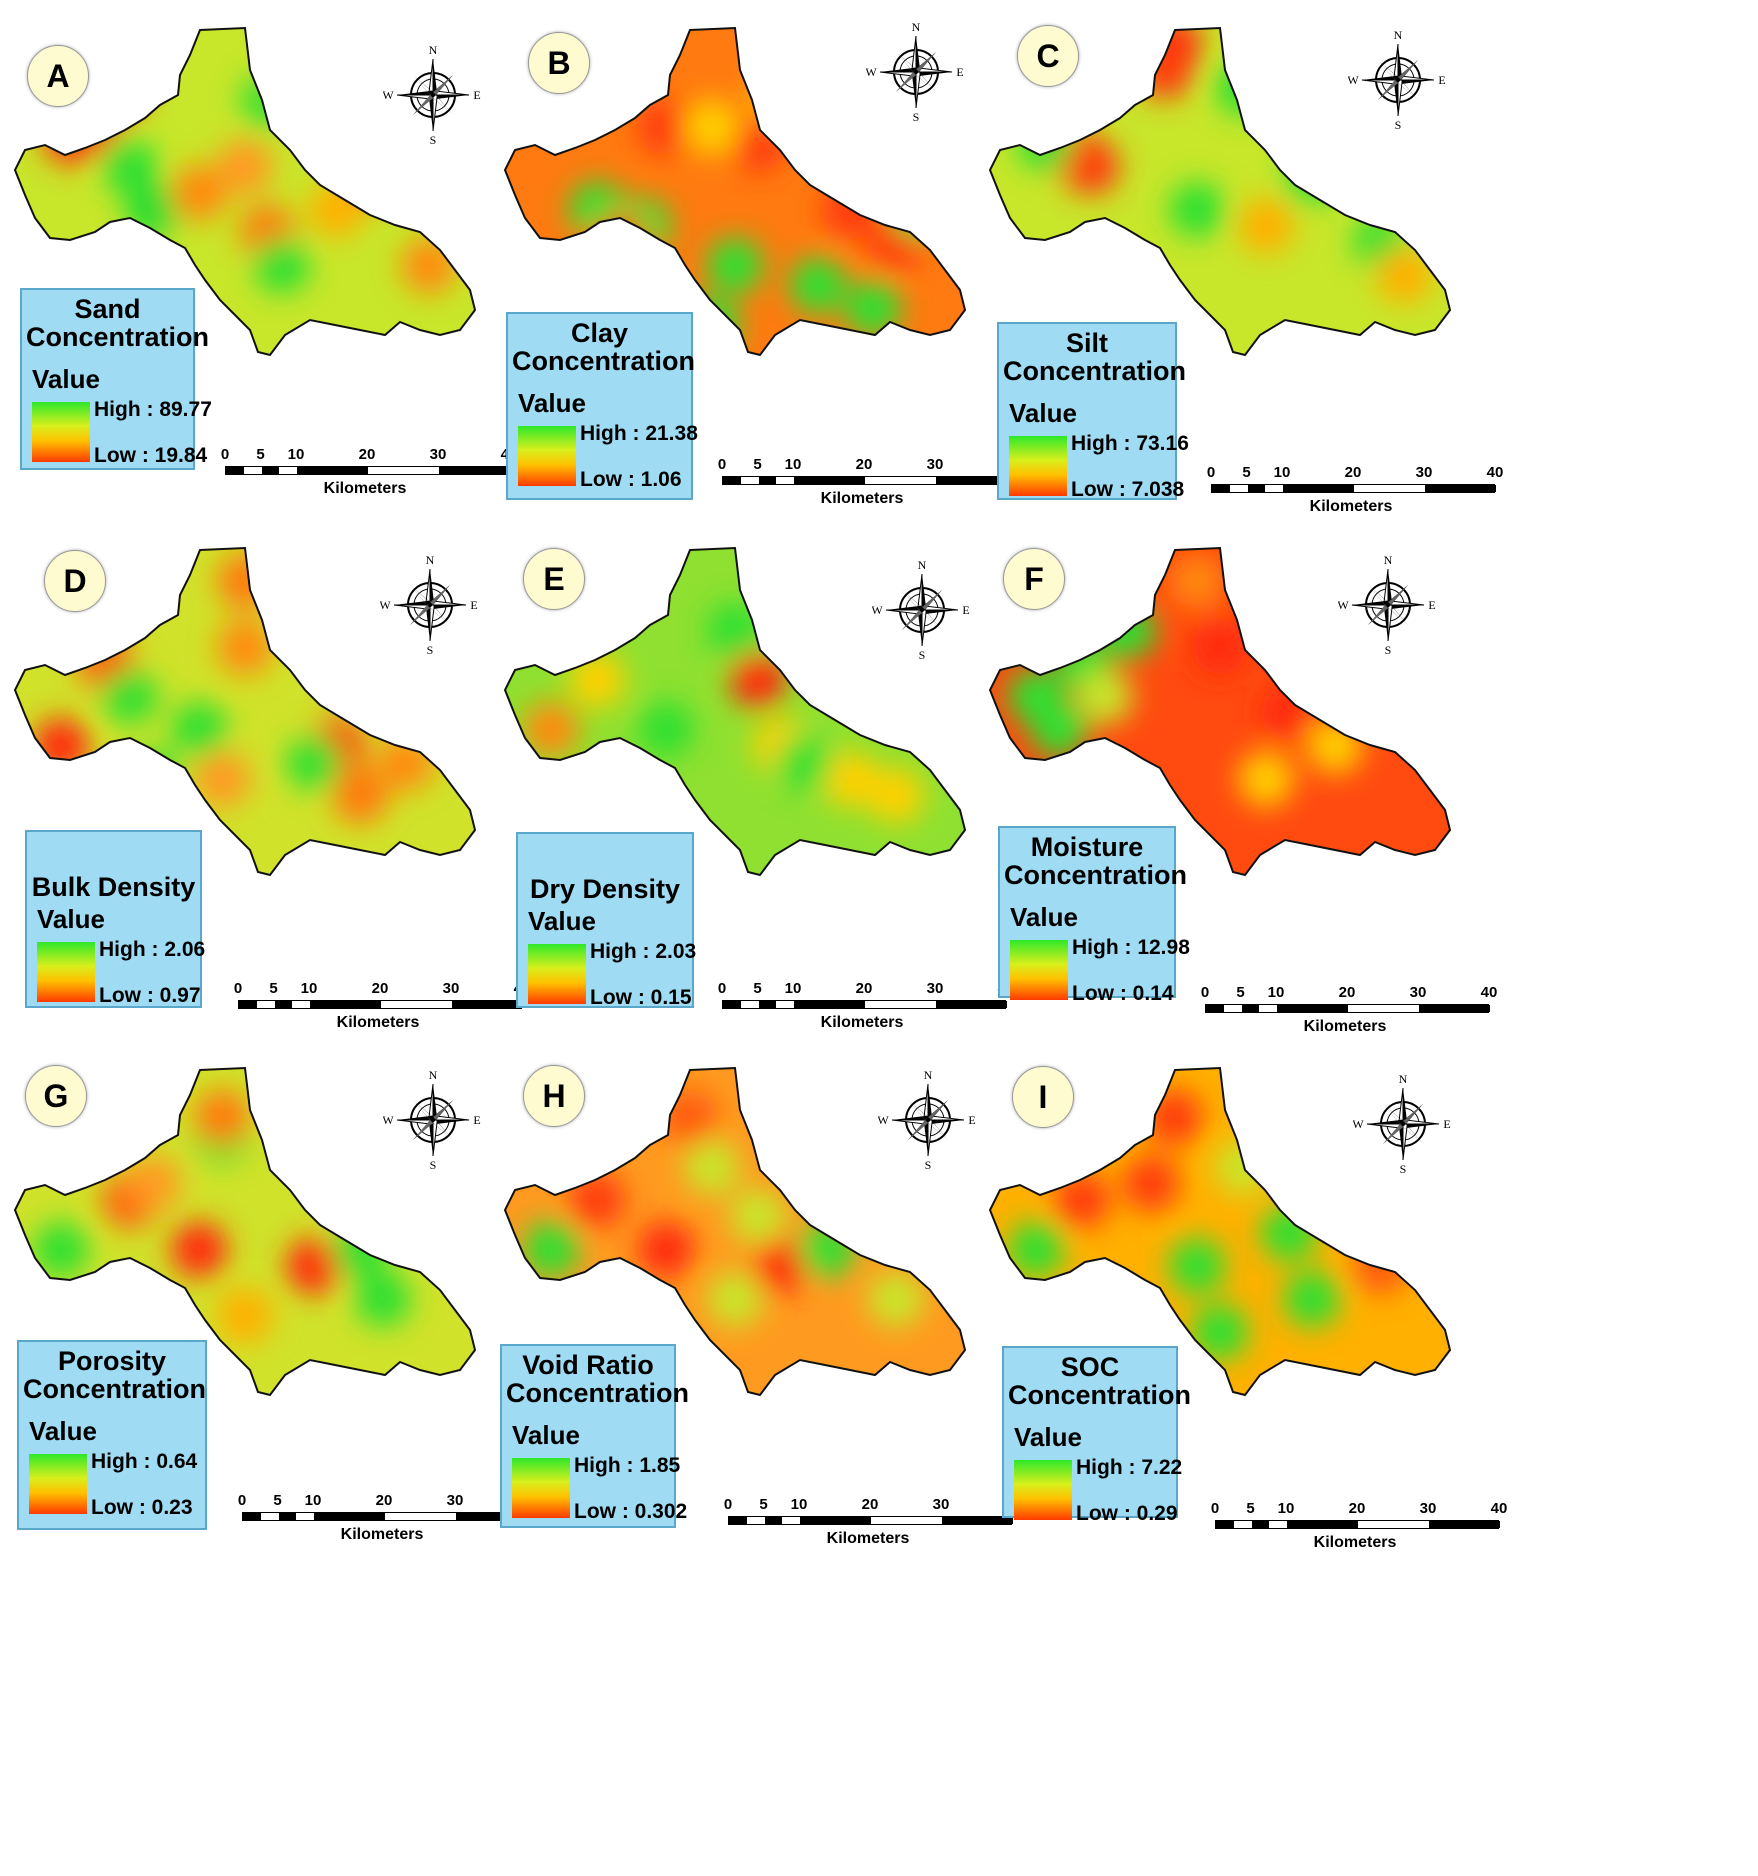 This screenshot has height=1876, width=1758. What do you see at coordinates (1048, 56) in the screenshot?
I see `panel-letter-badge: C` at bounding box center [1048, 56].